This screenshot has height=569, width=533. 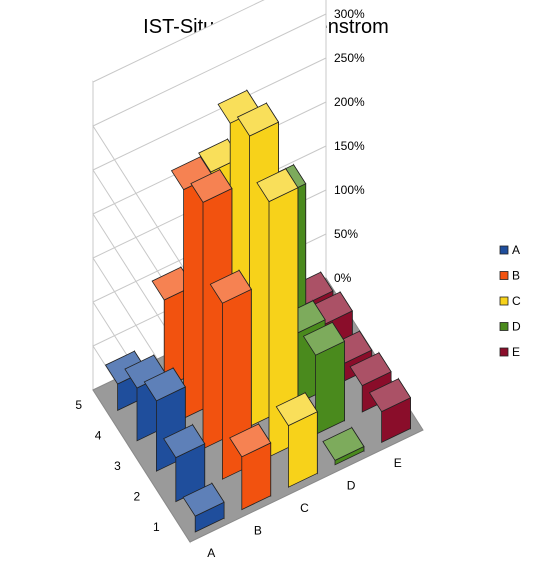 What do you see at coordinates (349, 190) in the screenshot?
I see `z-tick-label: 100%` at bounding box center [349, 190].